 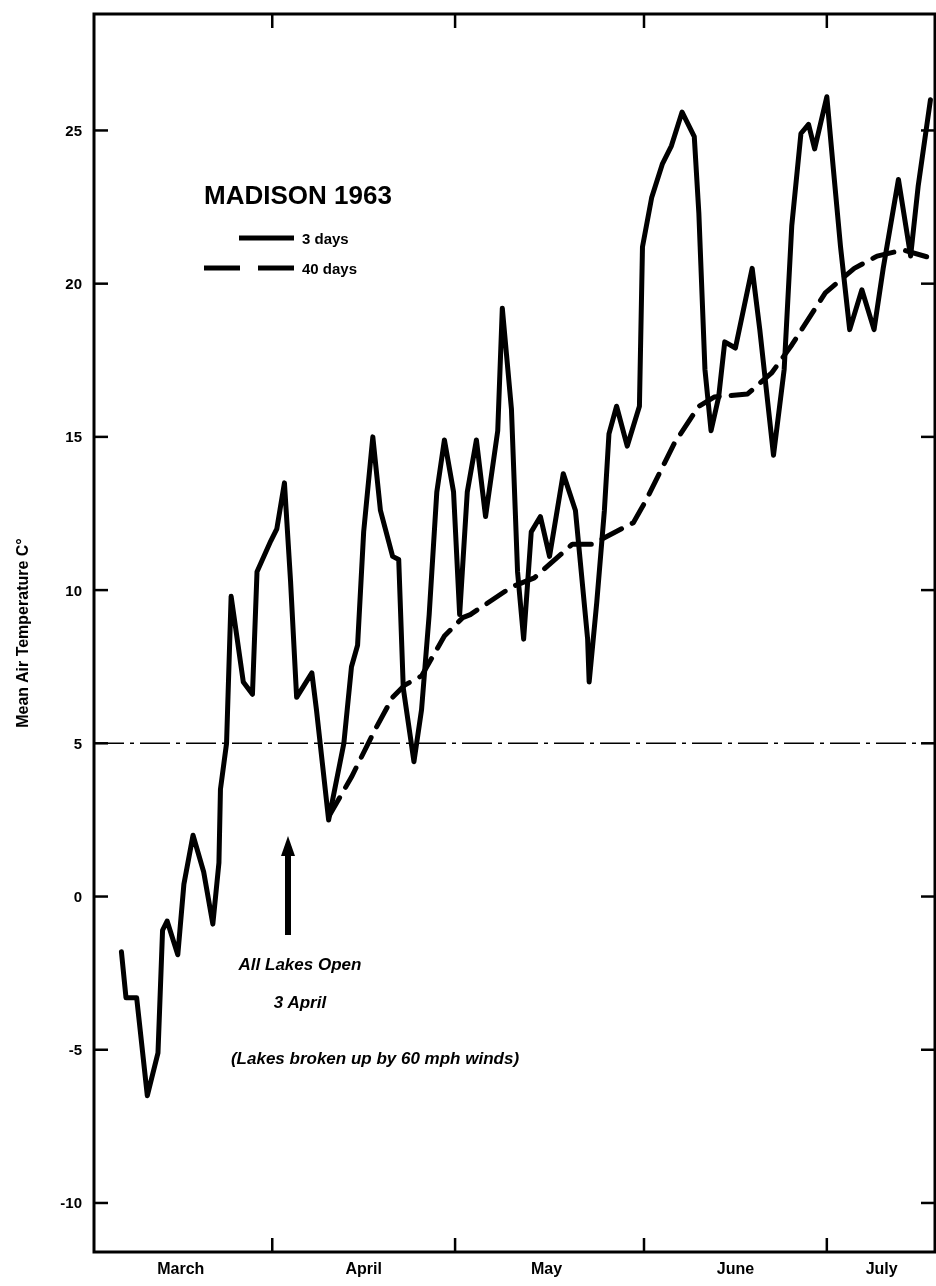 I want to click on y-tick-label: 20, so click(x=73, y=284).